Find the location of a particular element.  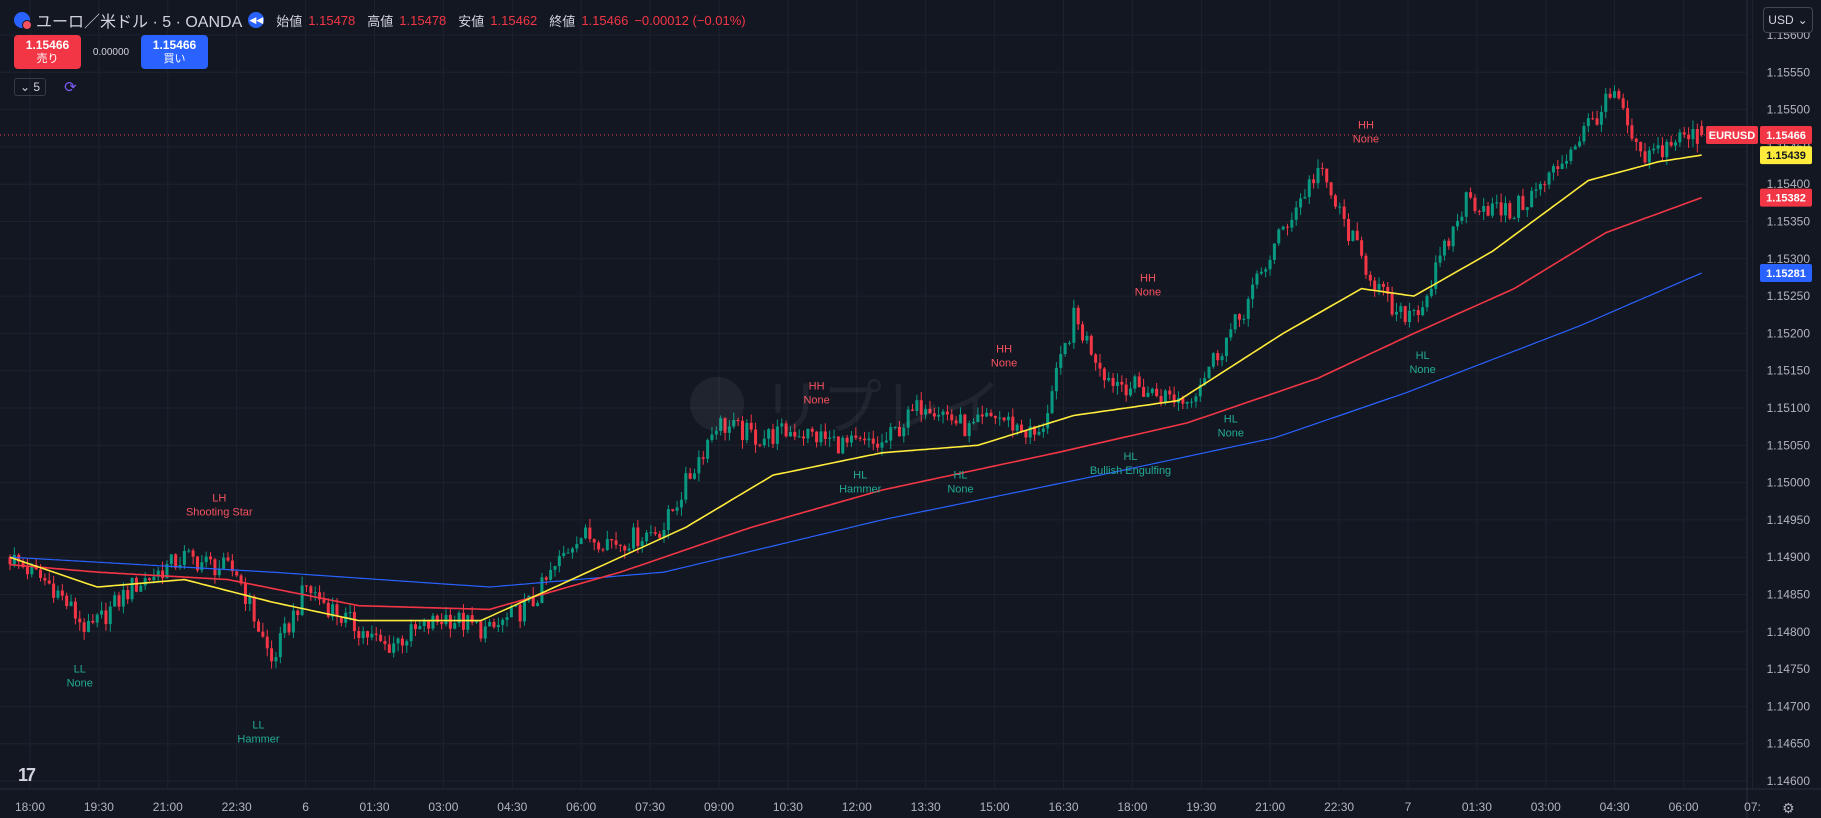

y-tick-label: 1.15550 is located at coordinates (1789, 72).